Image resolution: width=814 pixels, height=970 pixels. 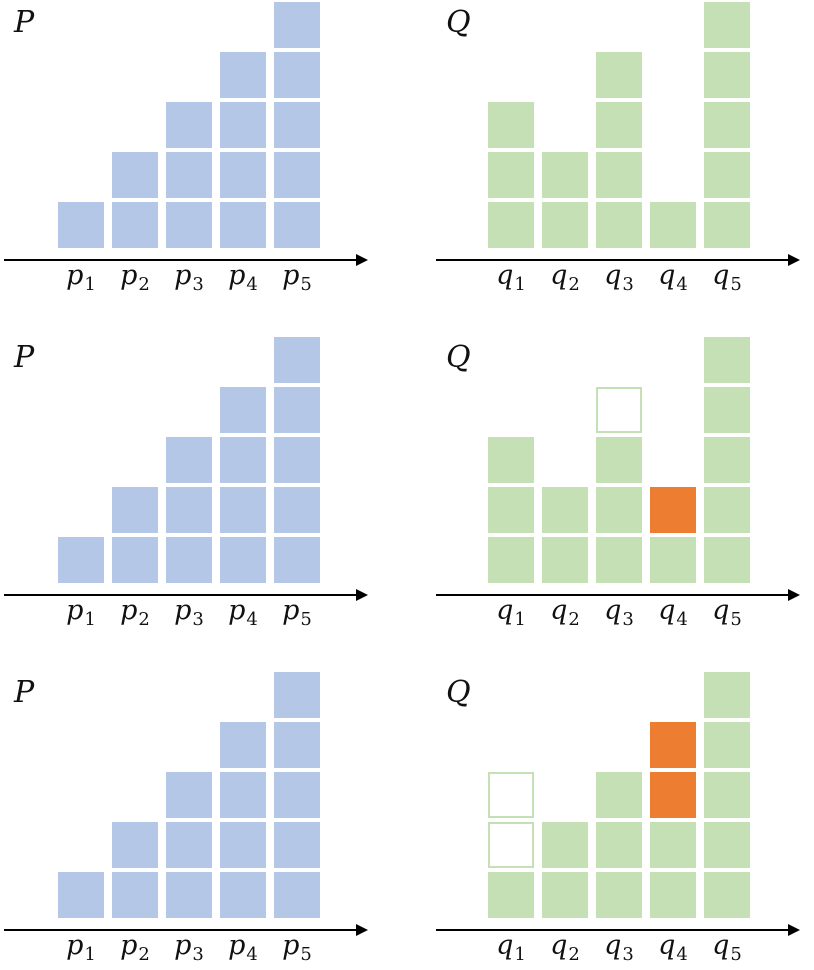 I want to click on q-tick-subscript: 3, so click(x=628, y=955).